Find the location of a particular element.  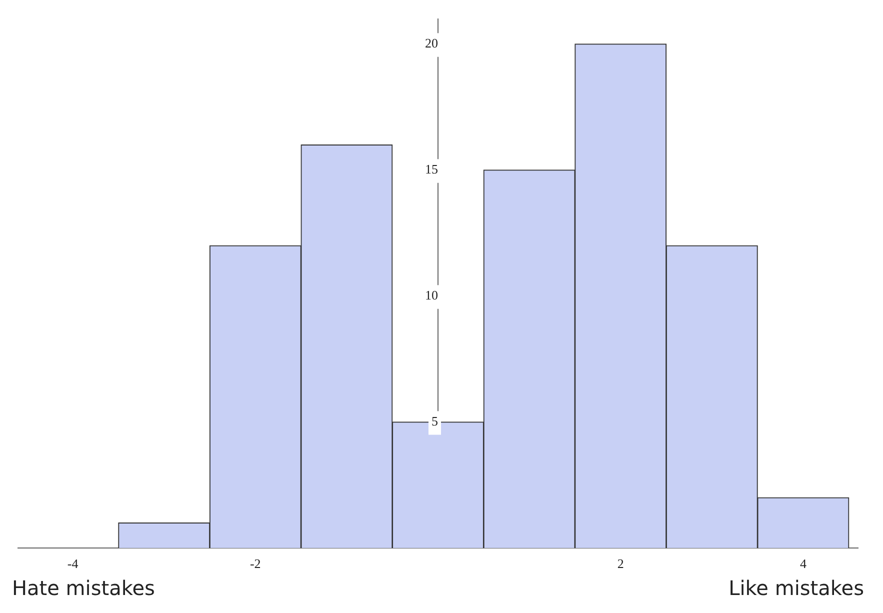

y-tick-label: 5 is located at coordinates (435, 420).